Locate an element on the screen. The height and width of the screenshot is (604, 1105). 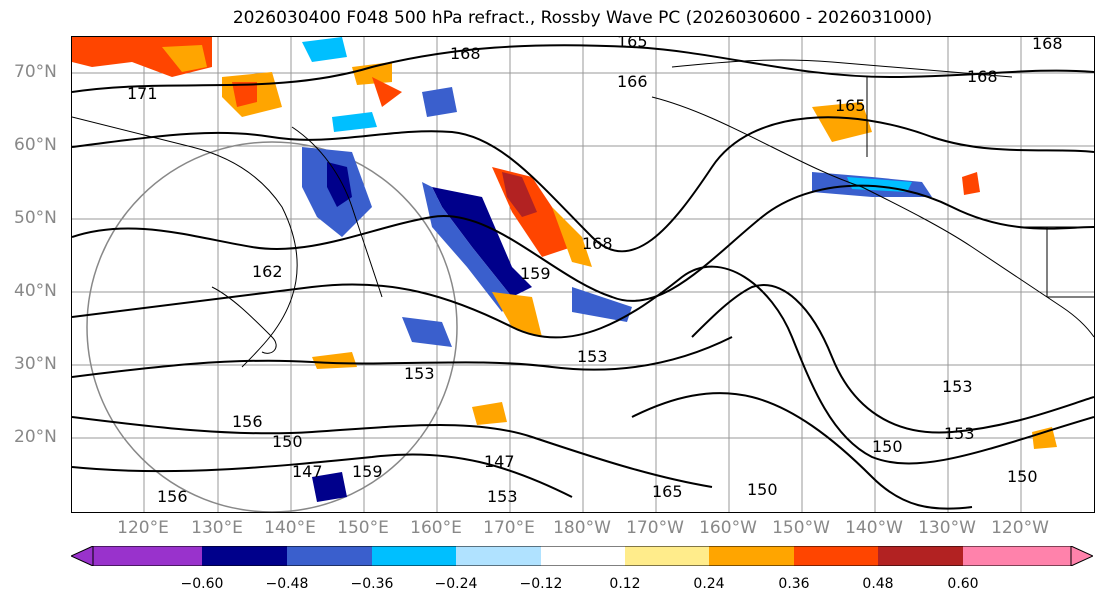
lon-label-160e: 160°E is located at coordinates (436, 528).